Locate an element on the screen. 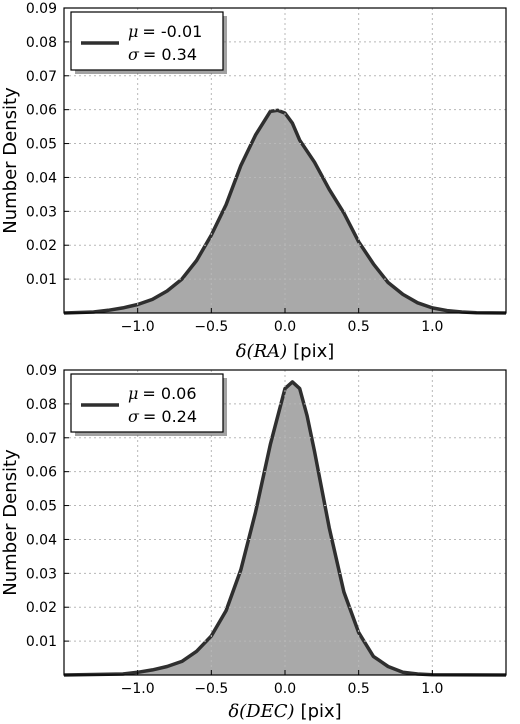  legend-mu-text: μ = 0.06 is located at coordinates (162, 393).